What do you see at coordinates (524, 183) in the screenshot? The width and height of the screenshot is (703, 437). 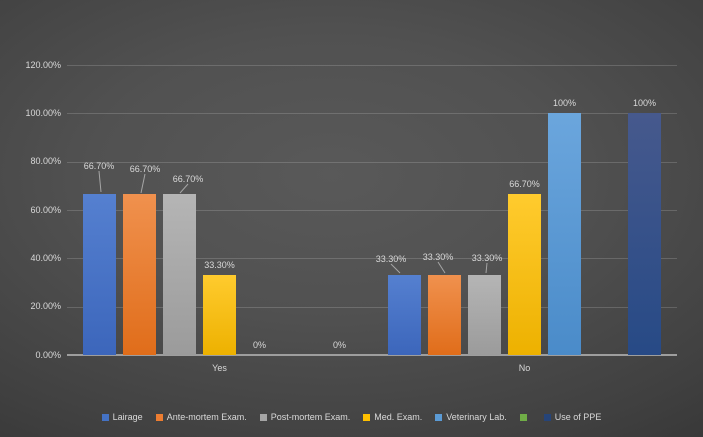 I see `data-label-med-exam-no: 66.70%` at bounding box center [524, 183].